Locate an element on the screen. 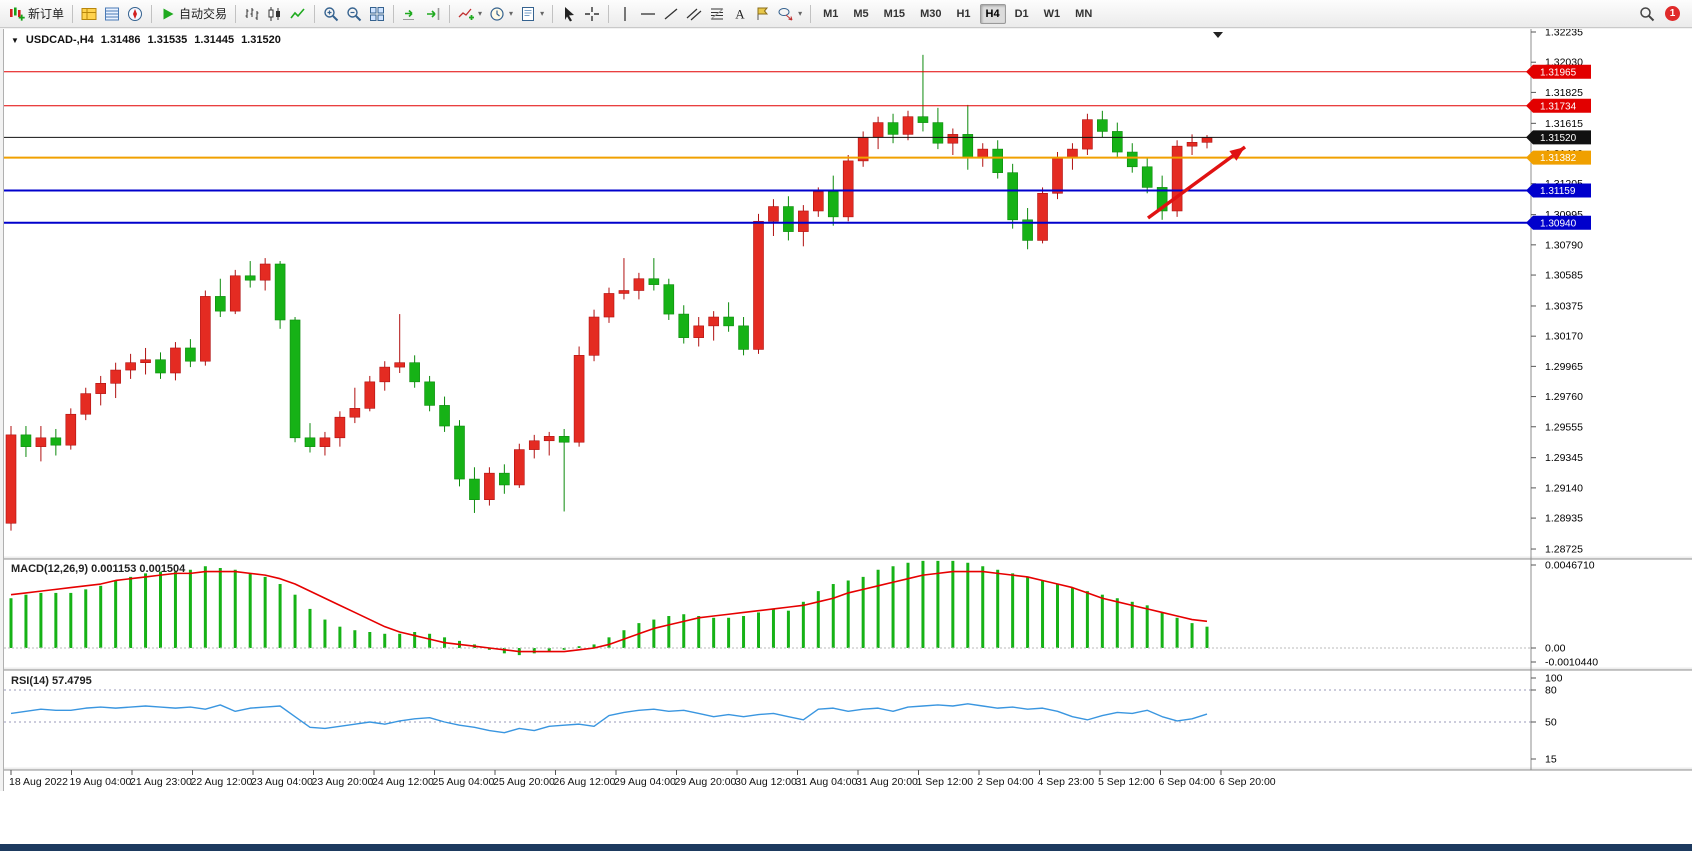 This screenshot has height=851, width=1692. zoom-out-button is located at coordinates (354, 14).